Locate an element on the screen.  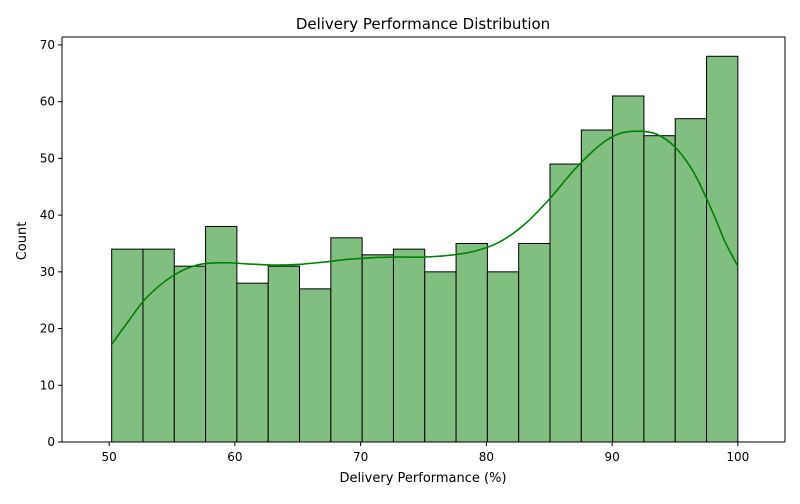
y-tick-label: 60 is located at coordinates (47, 102).